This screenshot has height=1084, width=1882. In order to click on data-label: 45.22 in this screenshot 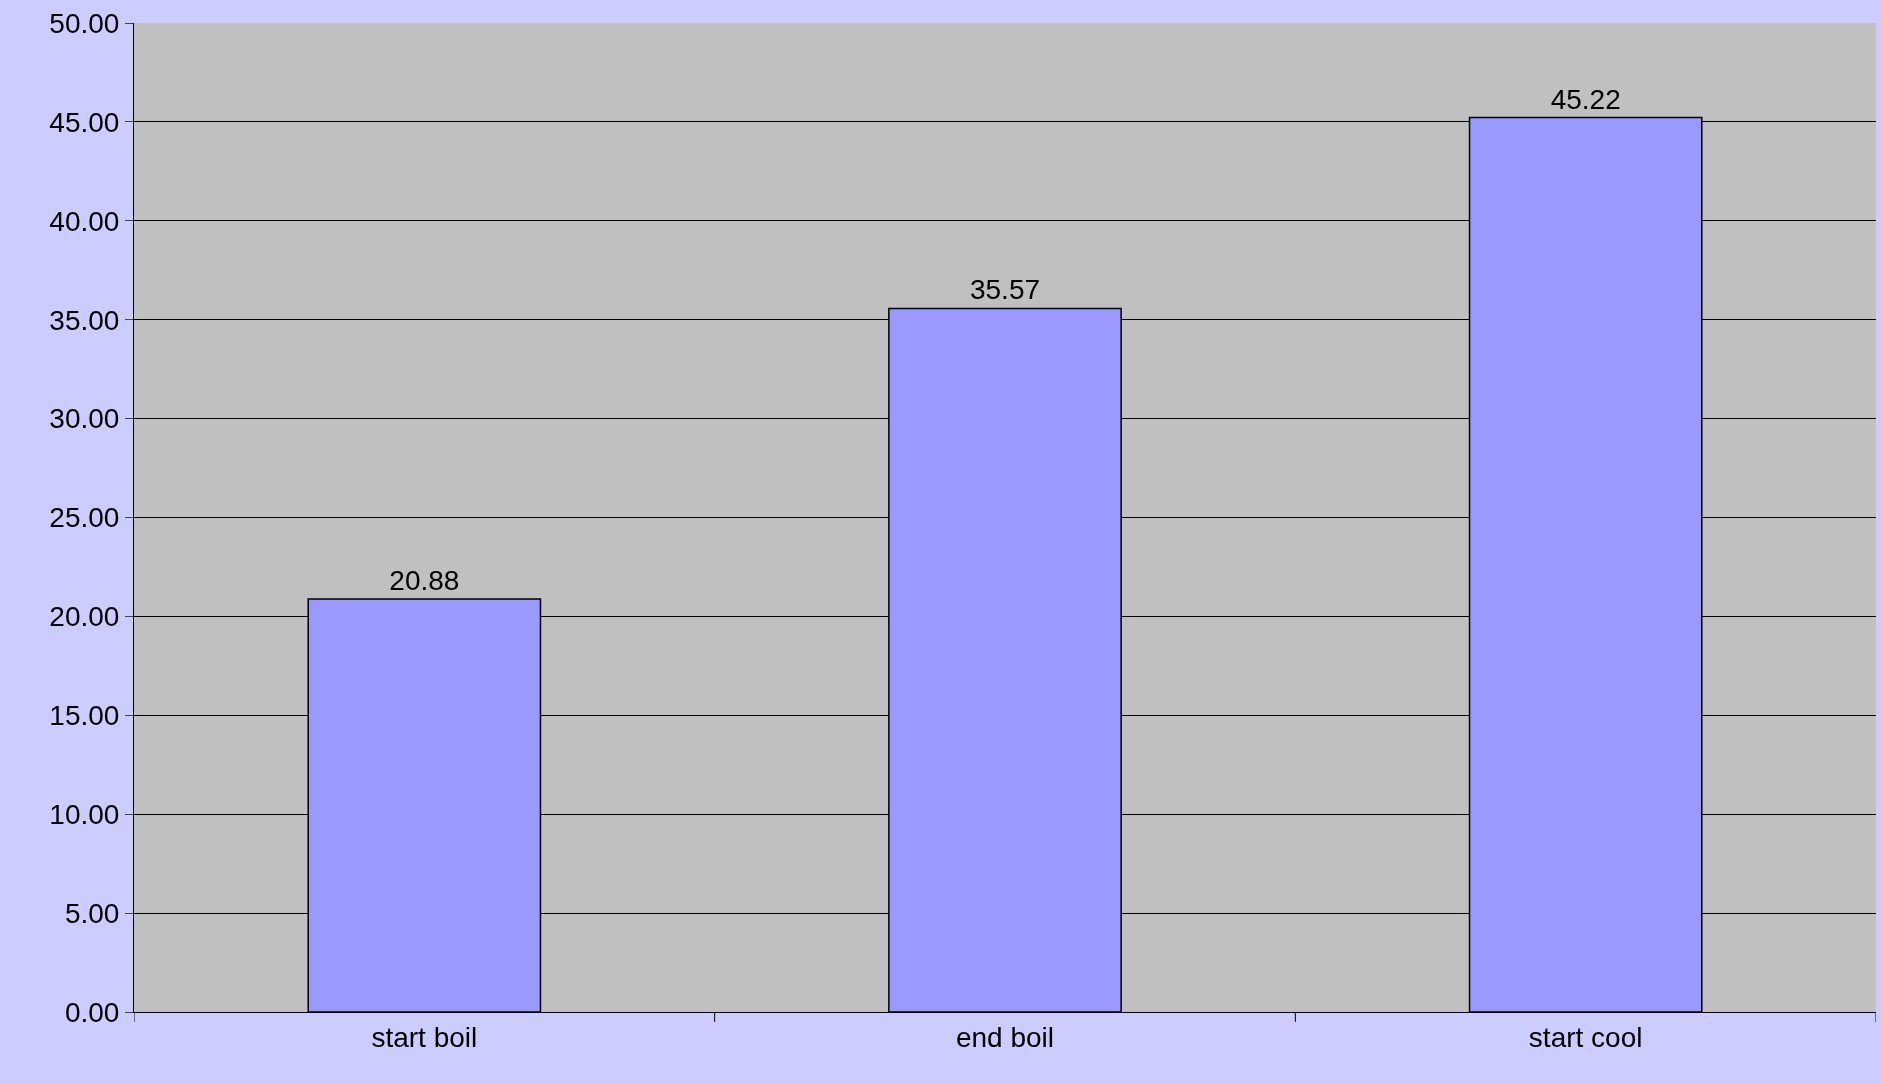, I will do `click(1585, 99)`.